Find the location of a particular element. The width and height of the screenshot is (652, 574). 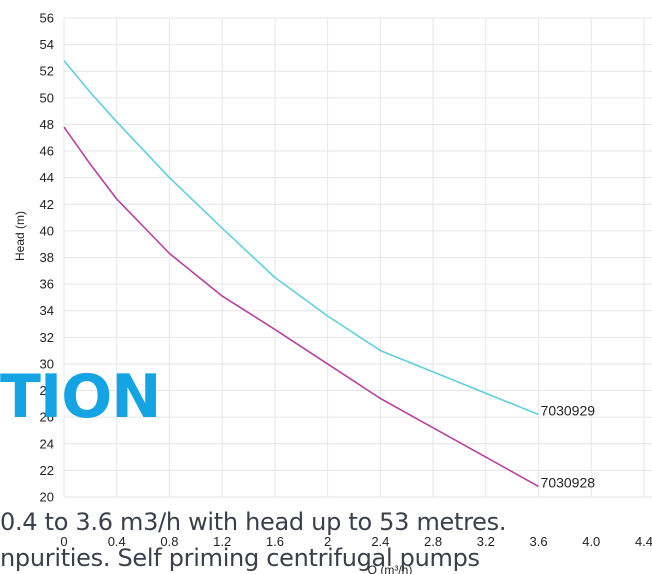

y-tick-label: 40 is located at coordinates (47, 230).